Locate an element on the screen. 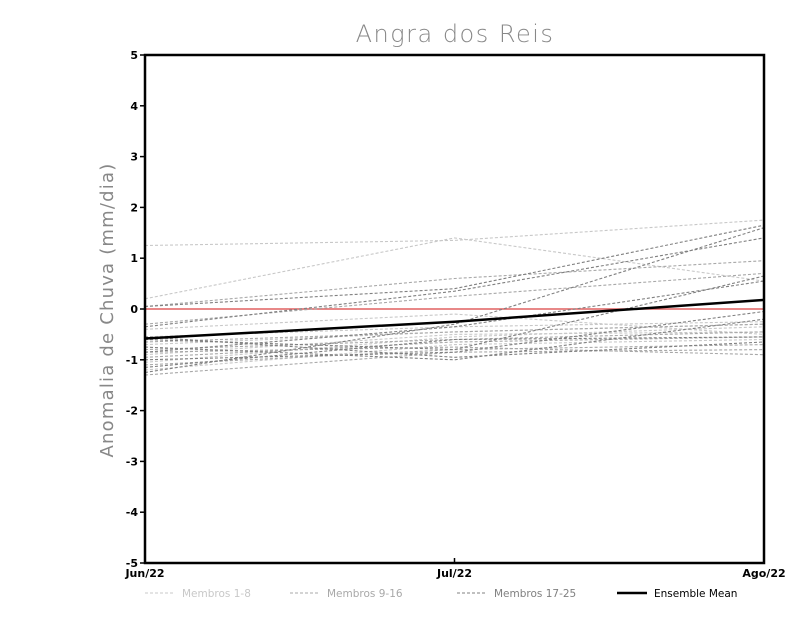  y-axis-ticks: -5 -4 -3 -2 -1 0 1 2 3 4 5 is located at coordinates (135, 309).